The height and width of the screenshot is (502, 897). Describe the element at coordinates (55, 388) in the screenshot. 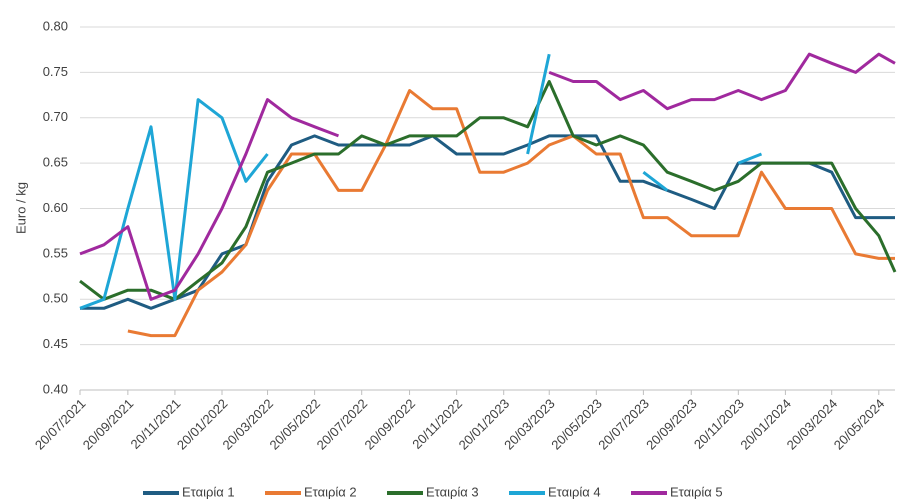

I see `y-tick-label: 0.40` at that location.